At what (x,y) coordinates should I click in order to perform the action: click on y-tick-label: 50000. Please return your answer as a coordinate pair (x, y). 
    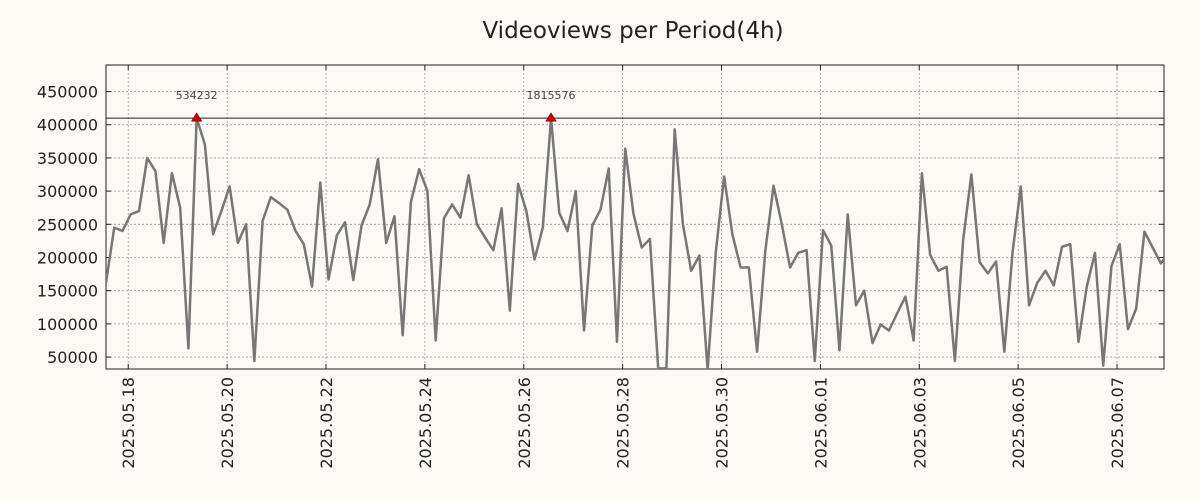
    Looking at the image, I should click on (72, 357).